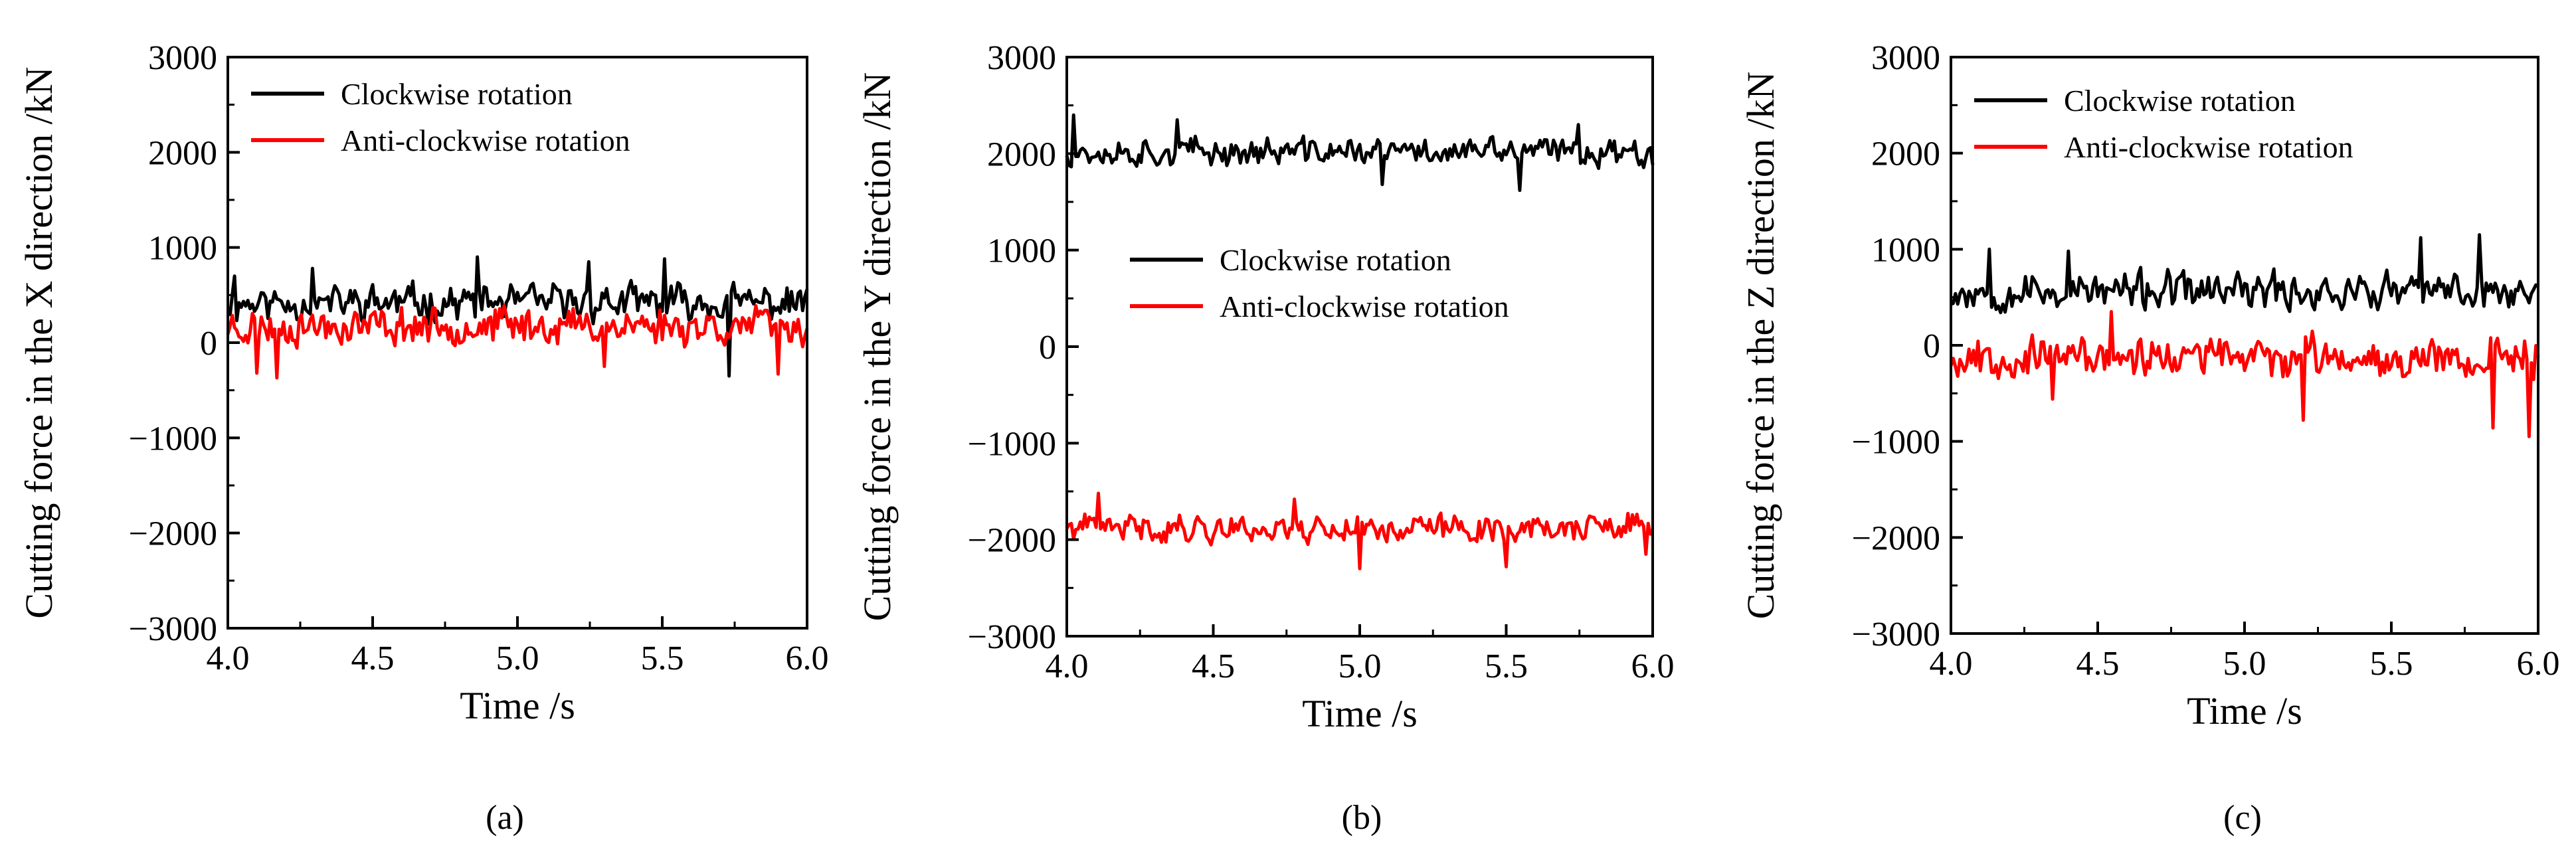 The width and height of the screenshot is (2576, 850). I want to click on panel-label: (c), so click(2242, 818).